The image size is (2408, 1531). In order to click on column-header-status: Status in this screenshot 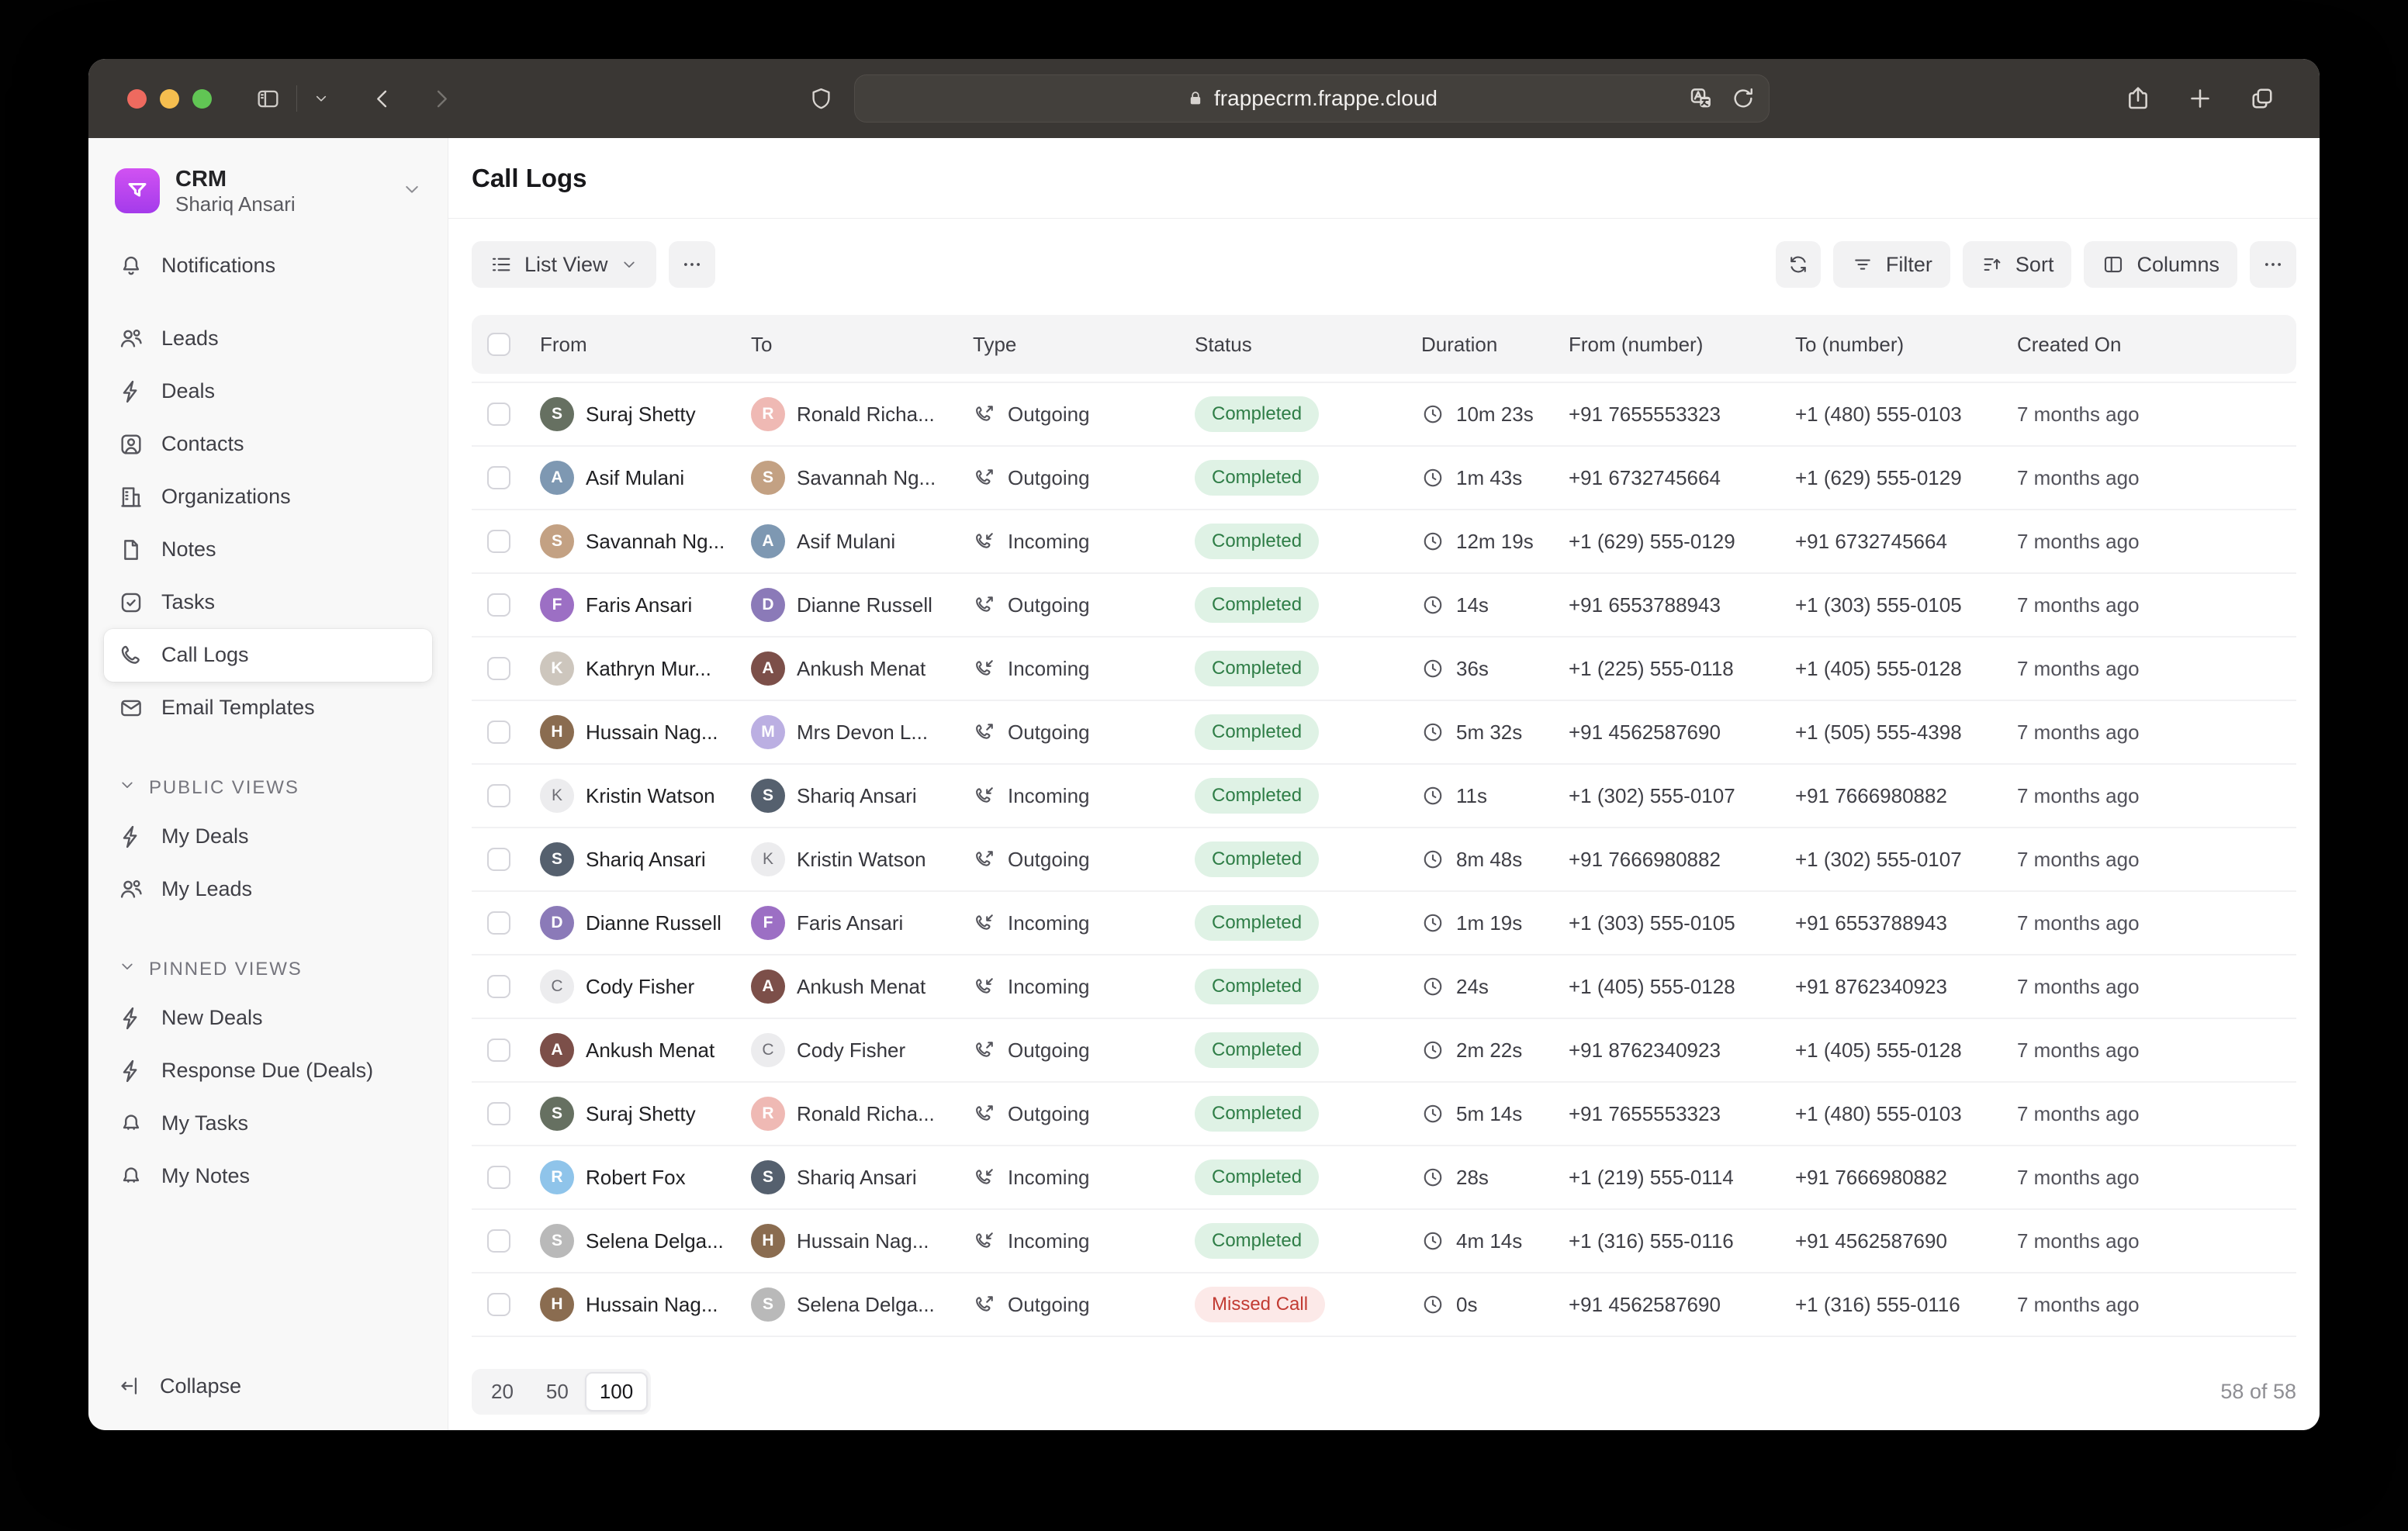, I will do `click(1223, 344)`.